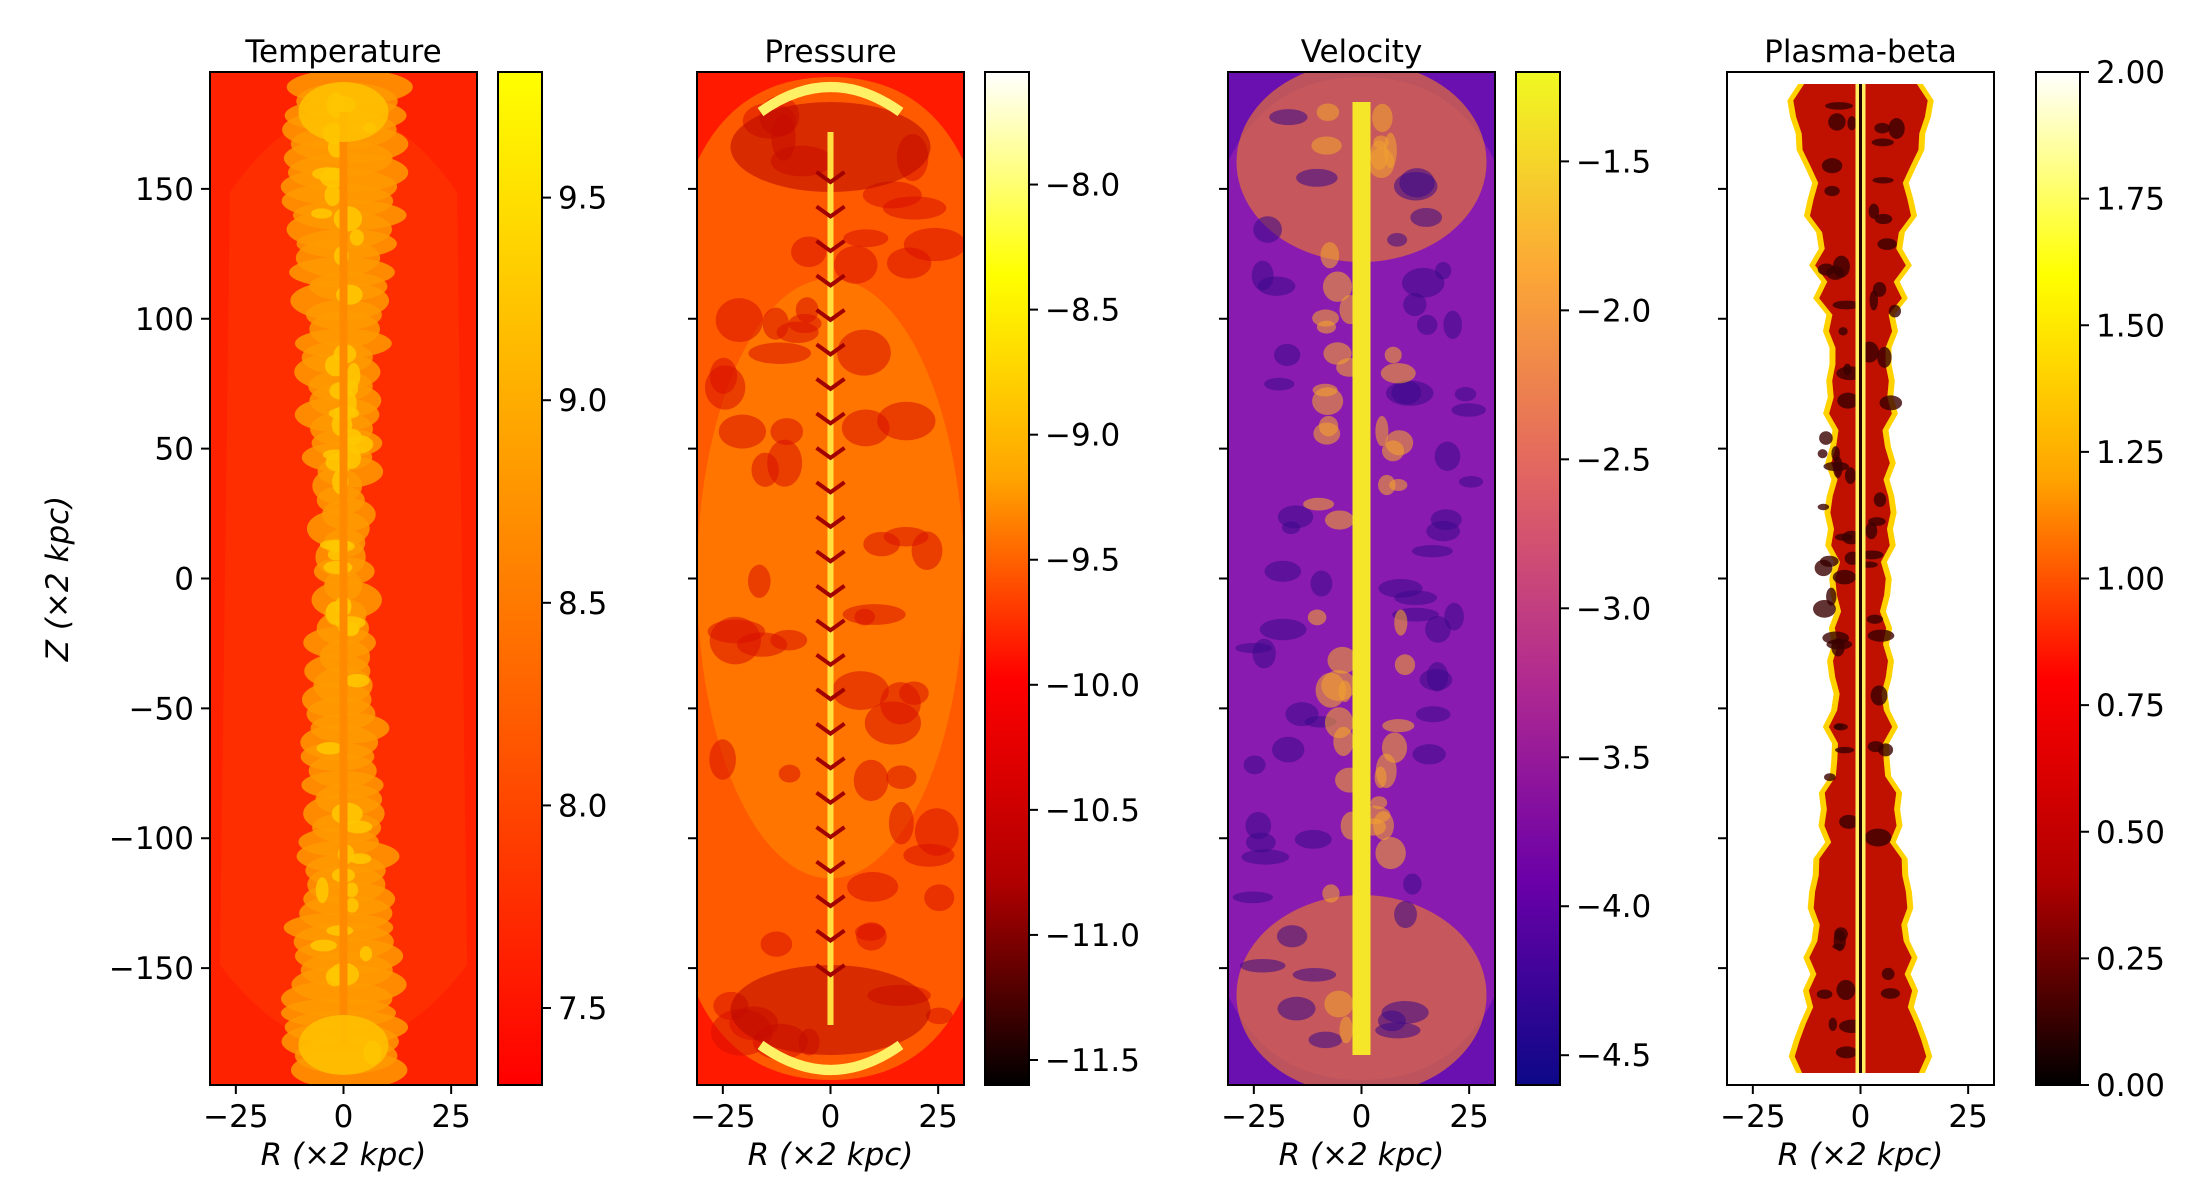 This screenshot has width=2200, height=1200. What do you see at coordinates (1613, 311) in the screenshot?
I see `colorbar-tick-label: −2.0` at bounding box center [1613, 311].